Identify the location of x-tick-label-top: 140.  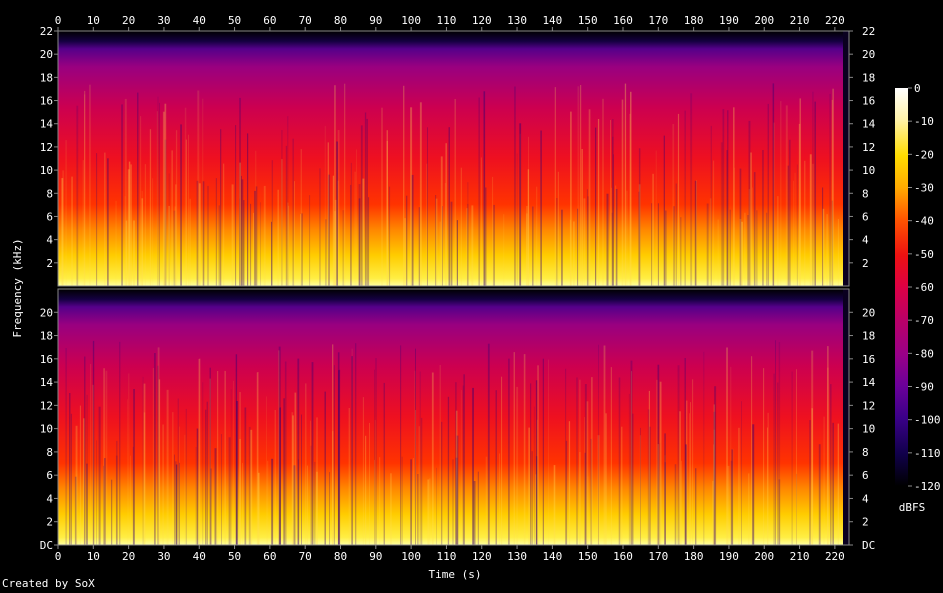
(552, 20).